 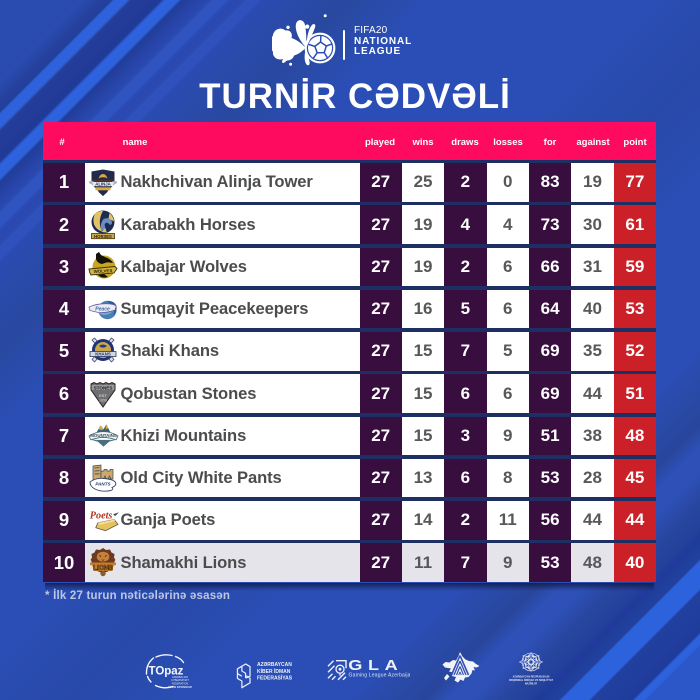 I want to click on svg-text: RƏQƏMSAL İNKİŞAF VƏ NƏQLİYYAT, so click(x=531, y=680).